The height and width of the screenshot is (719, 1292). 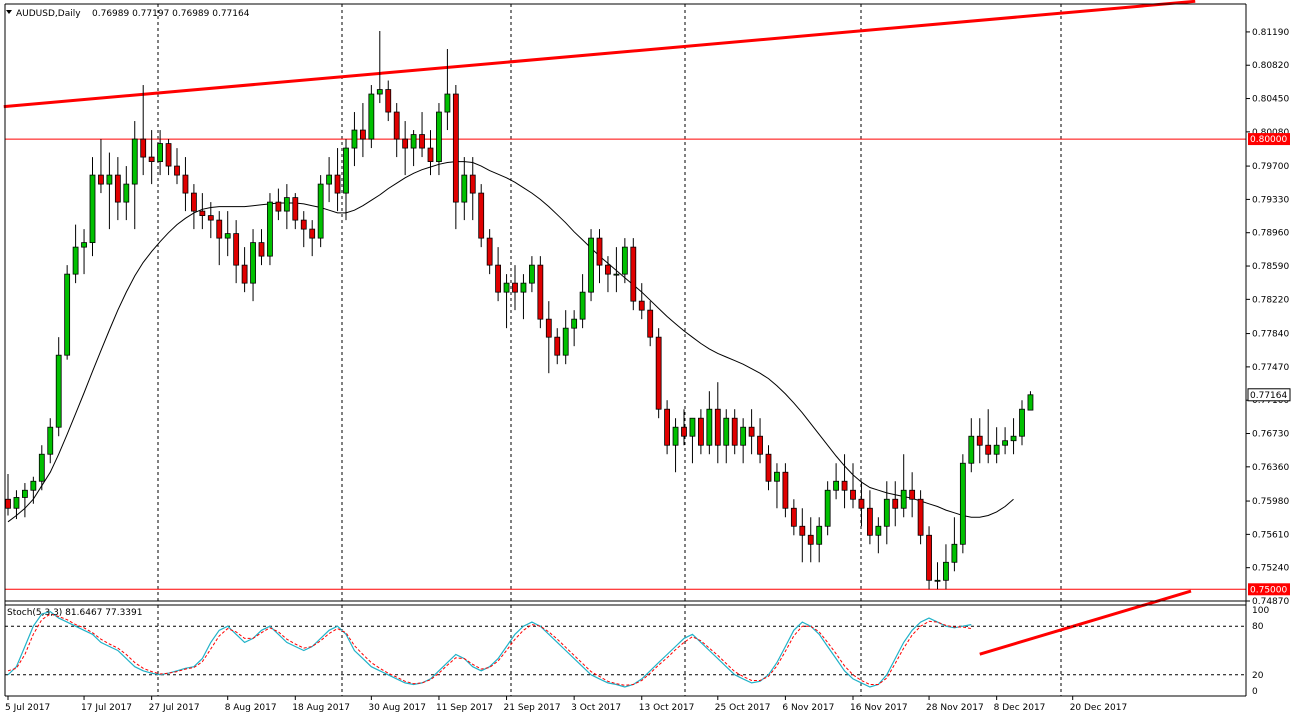 What do you see at coordinates (1270, 502) in the screenshot?
I see `price-tick-label: 0.75980` at bounding box center [1270, 502].